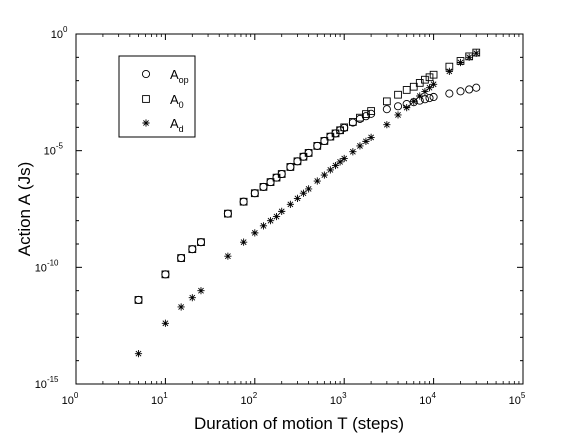 This screenshot has height=437, width=581. I want to click on y-tick-label: 10⁰, so click(59, 33).